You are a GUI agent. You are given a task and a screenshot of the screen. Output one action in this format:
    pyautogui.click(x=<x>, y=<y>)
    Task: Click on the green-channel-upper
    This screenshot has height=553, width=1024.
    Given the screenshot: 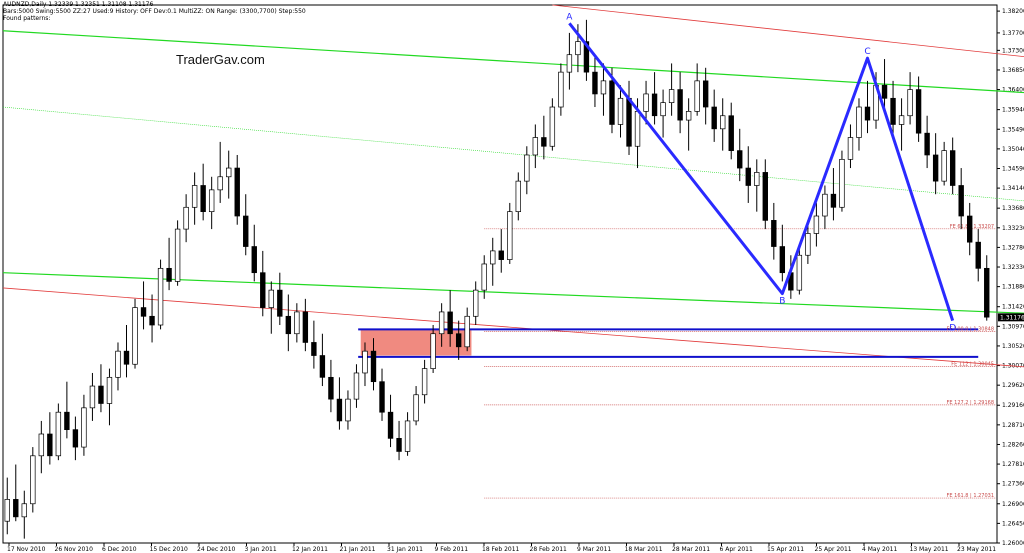 What is the action you would take?
    pyautogui.click(x=513, y=62)
    